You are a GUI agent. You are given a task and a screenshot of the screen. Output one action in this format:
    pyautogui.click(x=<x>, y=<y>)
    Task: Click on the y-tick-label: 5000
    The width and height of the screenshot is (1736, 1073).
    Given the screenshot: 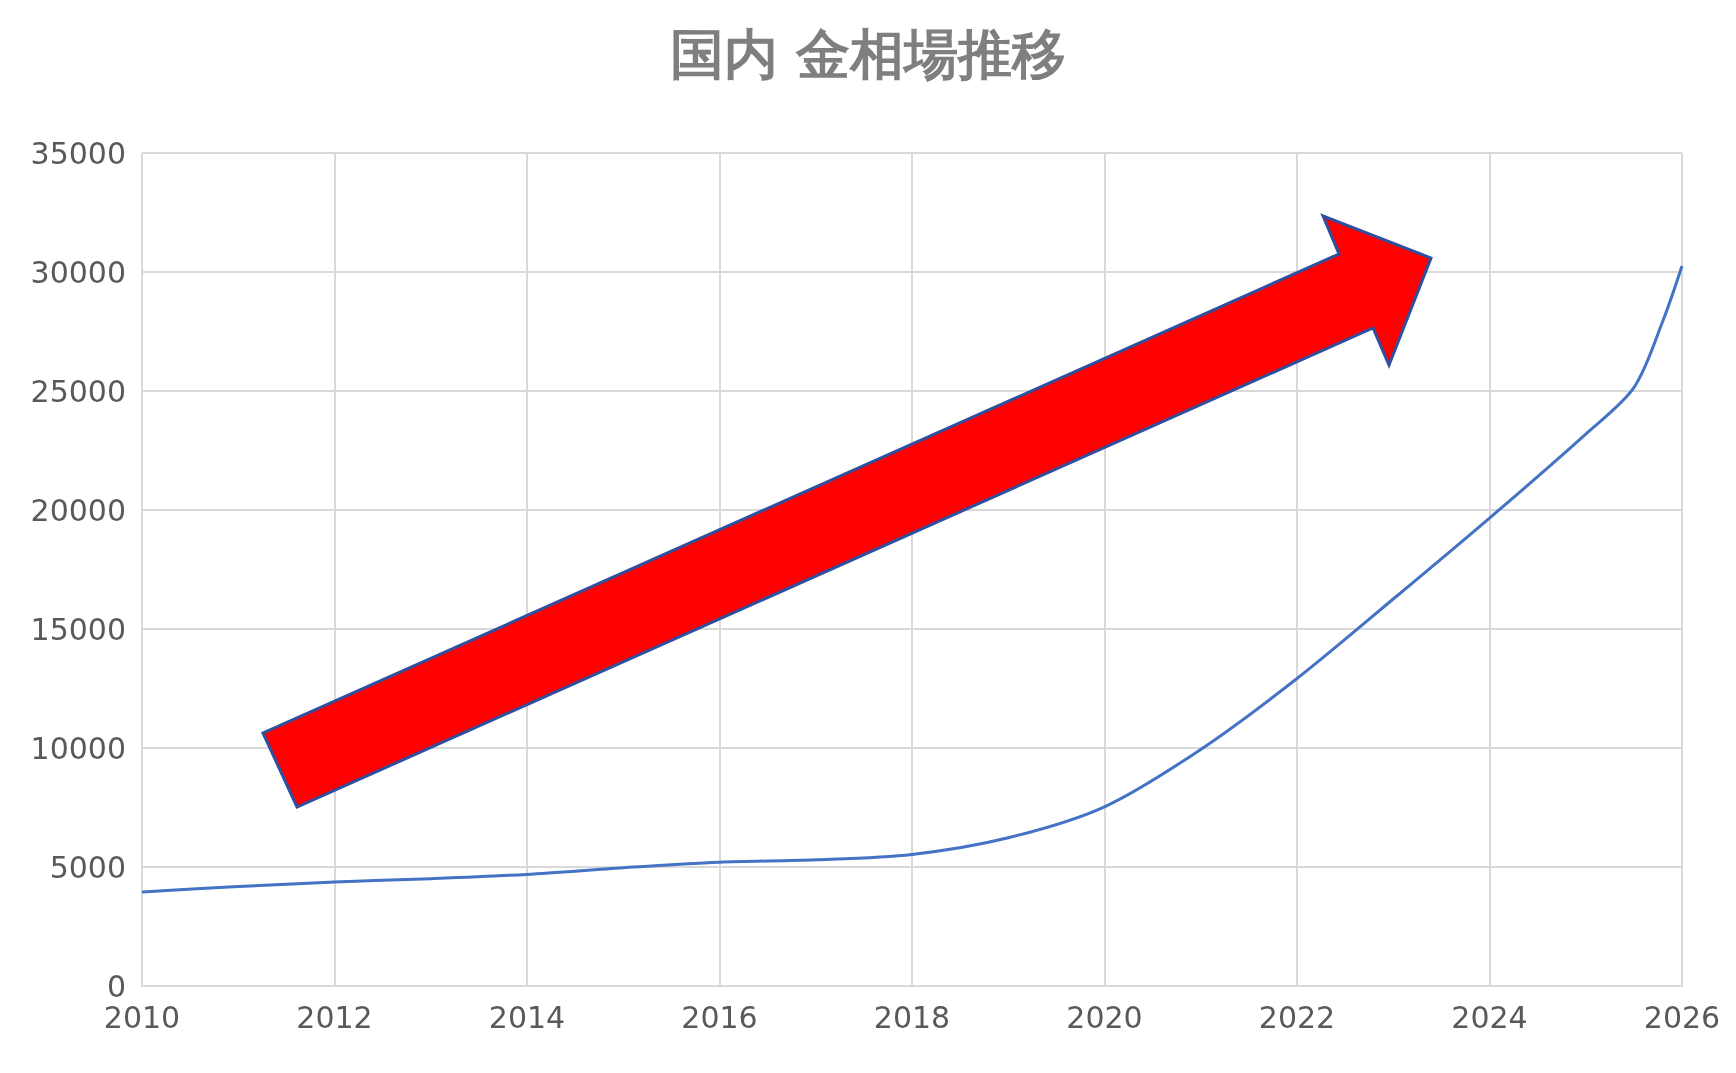 What is the action you would take?
    pyautogui.click(x=87, y=867)
    